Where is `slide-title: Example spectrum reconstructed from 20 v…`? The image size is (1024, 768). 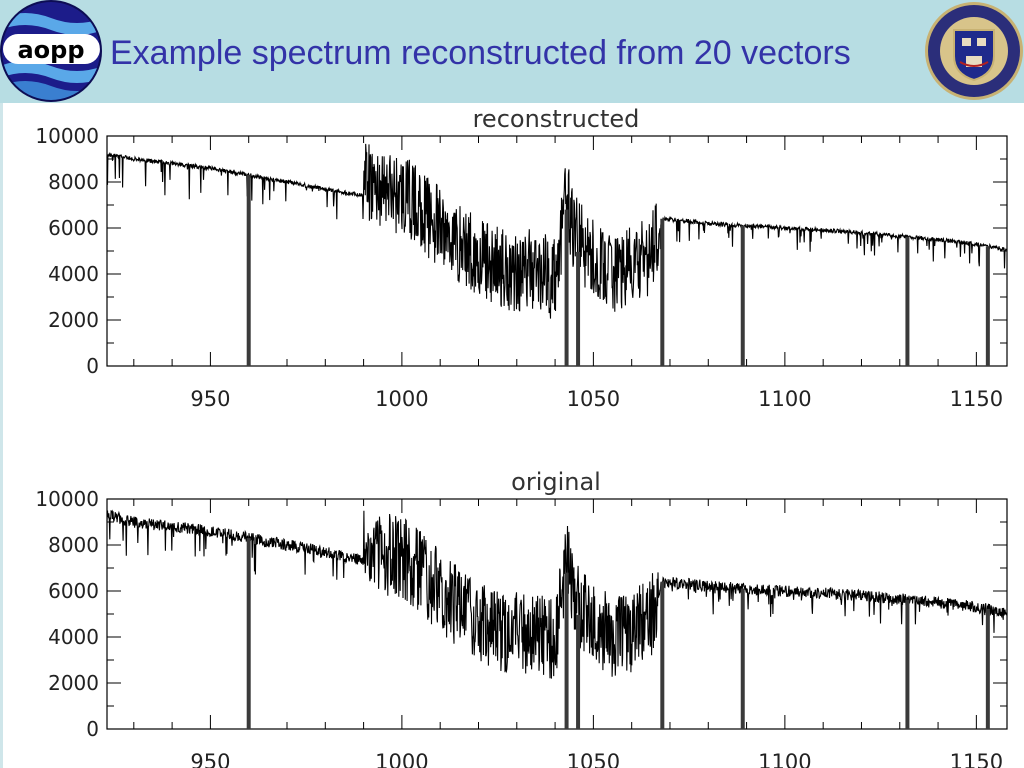 slide-title: Example spectrum reconstructed from 20 v… is located at coordinates (480, 53).